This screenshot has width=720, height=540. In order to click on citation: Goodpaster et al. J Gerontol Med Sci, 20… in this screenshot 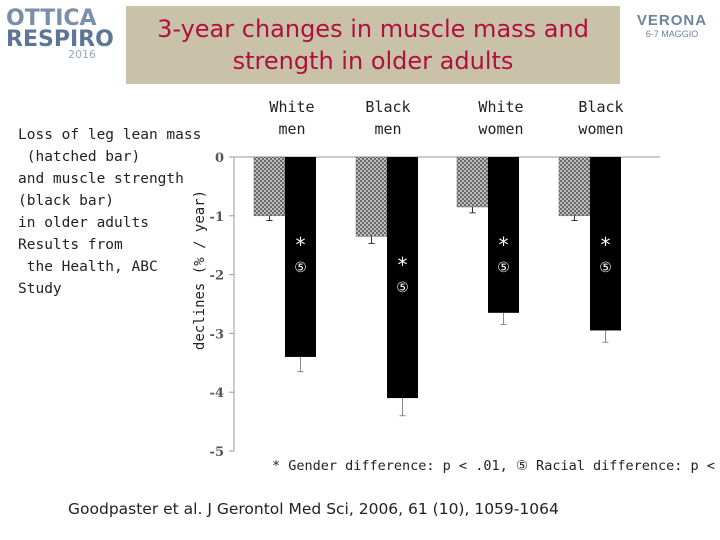, I will do `click(313, 509)`.